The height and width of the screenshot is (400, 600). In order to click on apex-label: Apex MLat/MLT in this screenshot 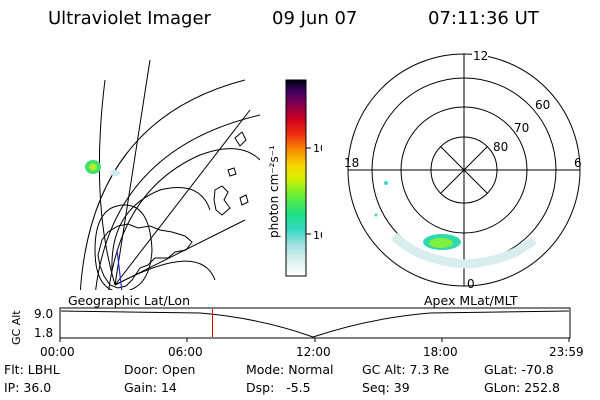, I will do `click(471, 300)`.